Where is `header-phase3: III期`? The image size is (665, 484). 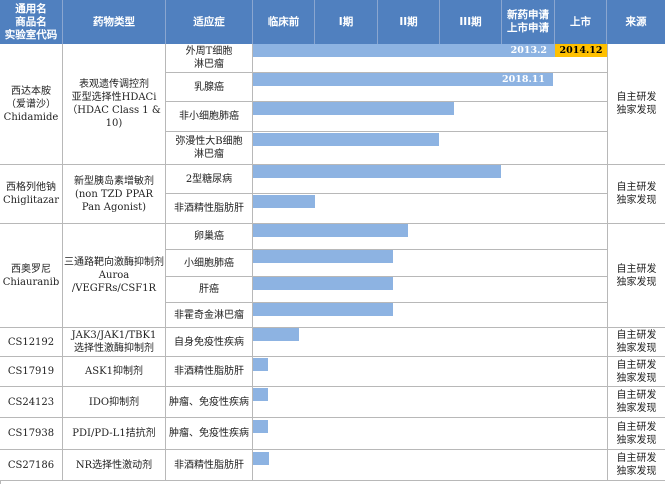
header-phase3: III期 is located at coordinates (471, 22).